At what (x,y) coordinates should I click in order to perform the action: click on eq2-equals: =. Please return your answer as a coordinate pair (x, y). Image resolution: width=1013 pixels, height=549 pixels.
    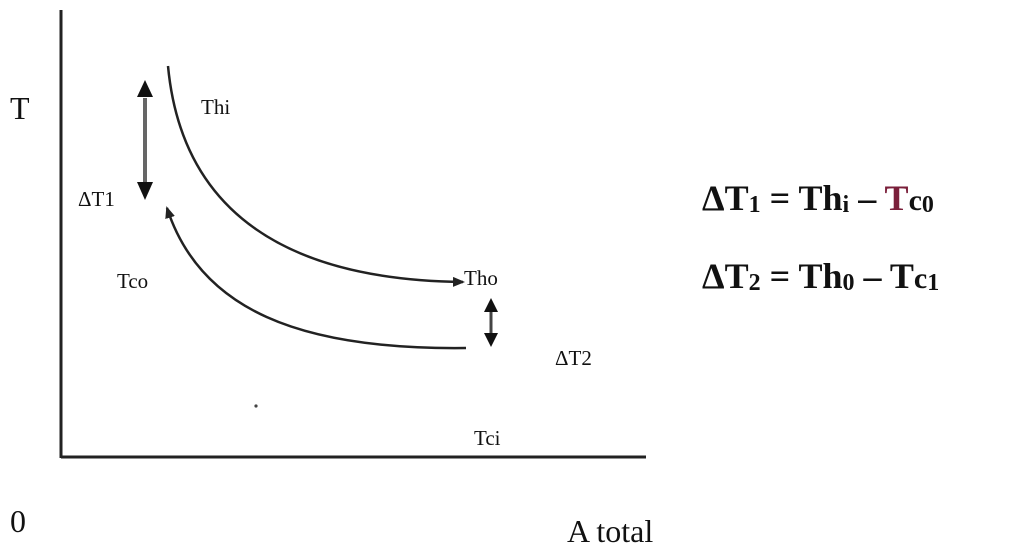
    Looking at the image, I should click on (779, 276).